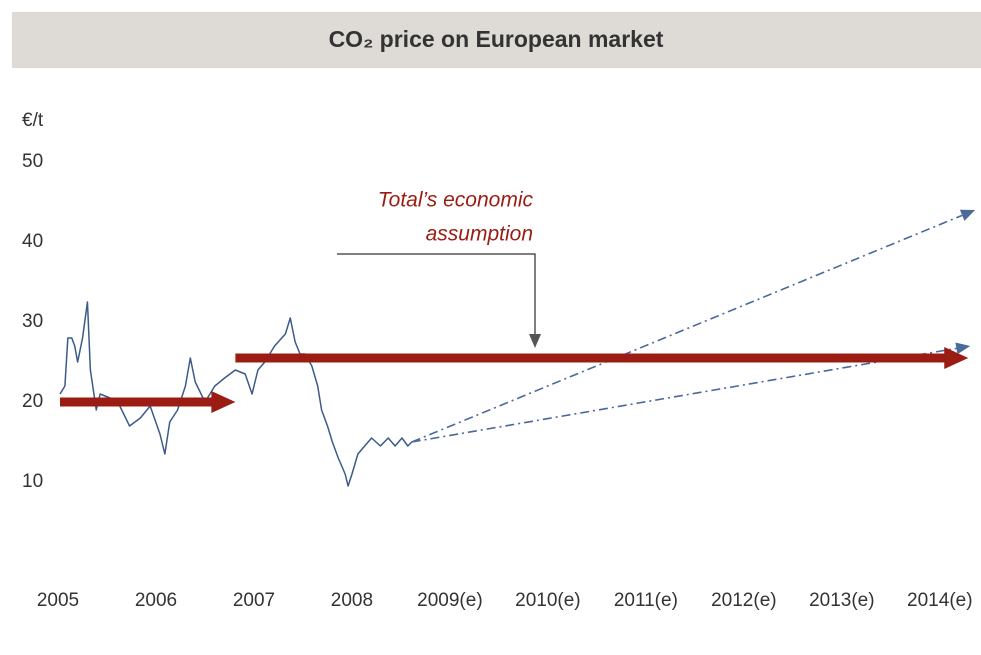 The height and width of the screenshot is (655, 981). What do you see at coordinates (940, 600) in the screenshot?
I see `x-tick-label: 2014(e)` at bounding box center [940, 600].